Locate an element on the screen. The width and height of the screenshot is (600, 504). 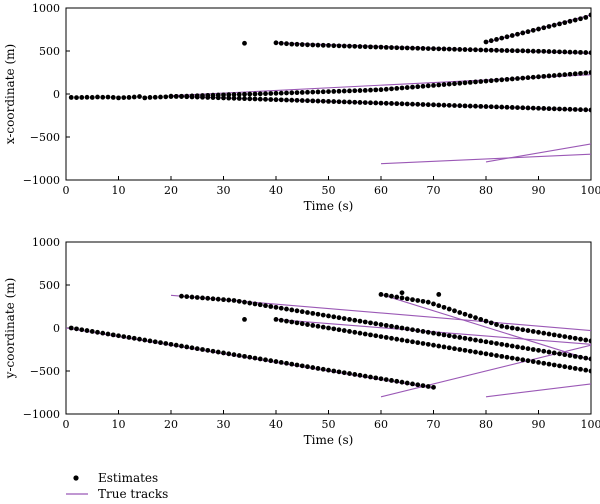
x-chart-x-tick-label: 30 is located at coordinates (224, 190).